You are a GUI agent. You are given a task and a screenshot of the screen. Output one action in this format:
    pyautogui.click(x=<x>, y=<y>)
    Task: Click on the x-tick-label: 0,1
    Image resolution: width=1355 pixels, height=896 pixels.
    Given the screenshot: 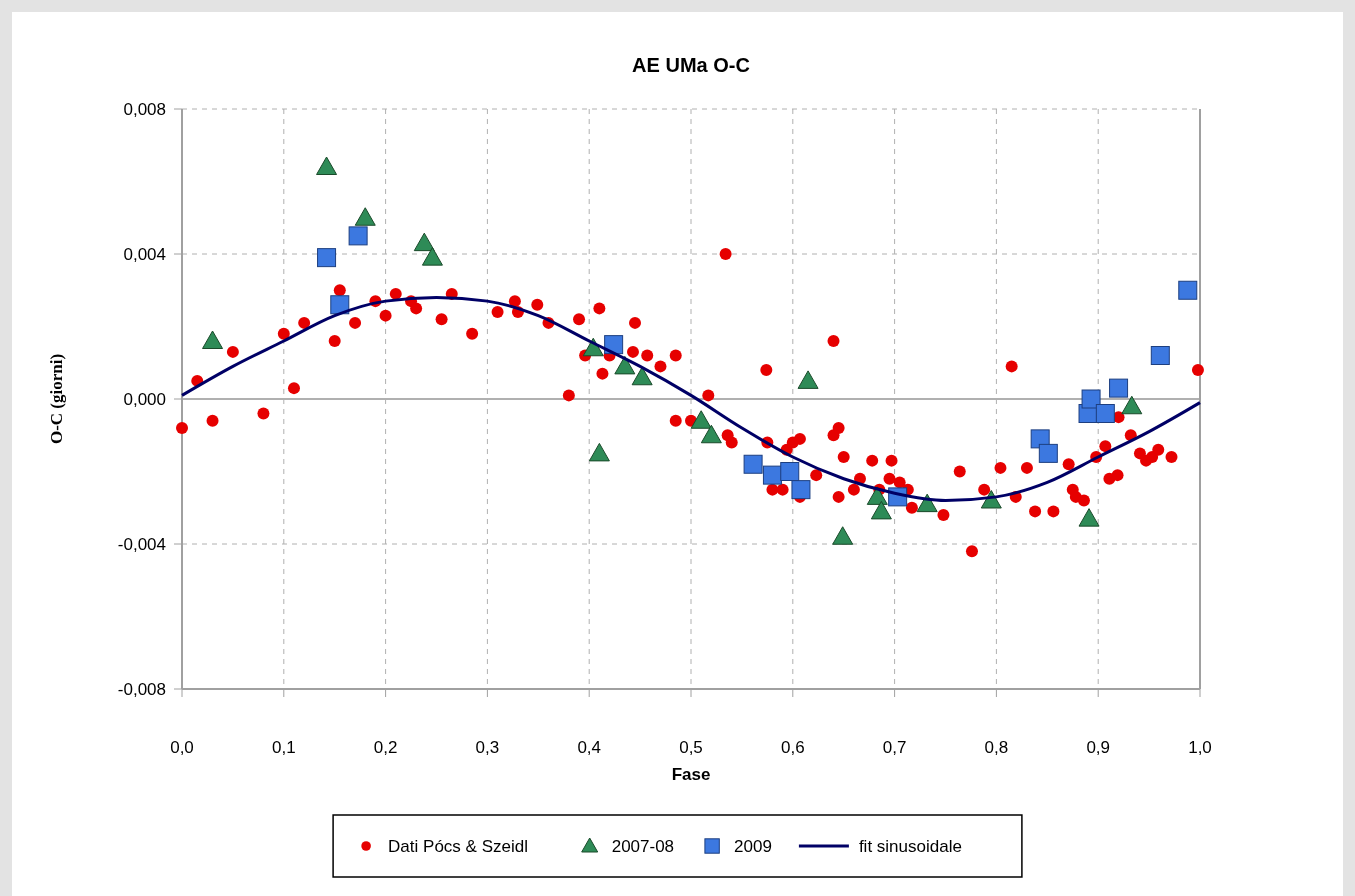 What is the action you would take?
    pyautogui.click(x=283, y=747)
    